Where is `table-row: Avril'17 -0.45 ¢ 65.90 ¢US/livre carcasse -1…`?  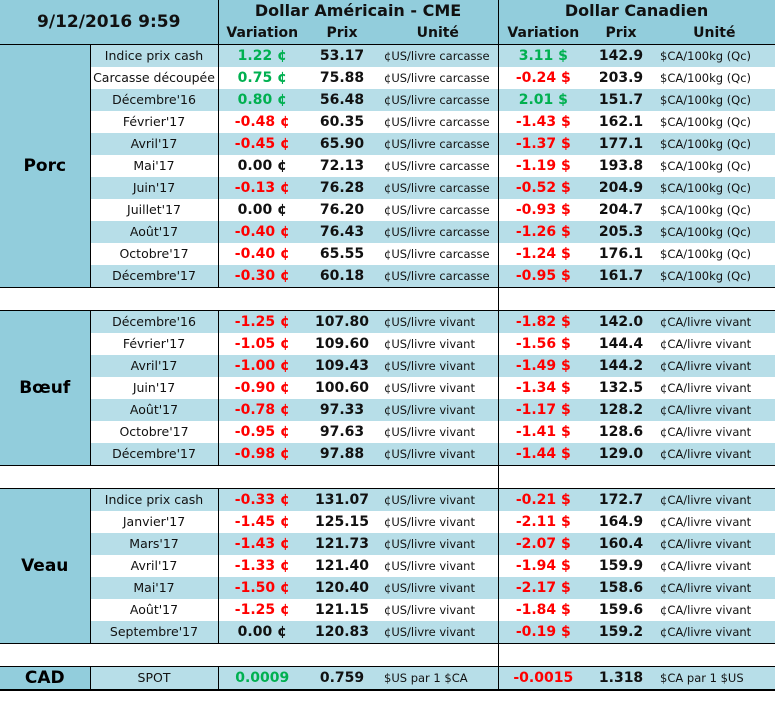 table-row: Avril'17 -0.45 ¢ 65.90 ¢US/livre carcasse -1… is located at coordinates (387, 144).